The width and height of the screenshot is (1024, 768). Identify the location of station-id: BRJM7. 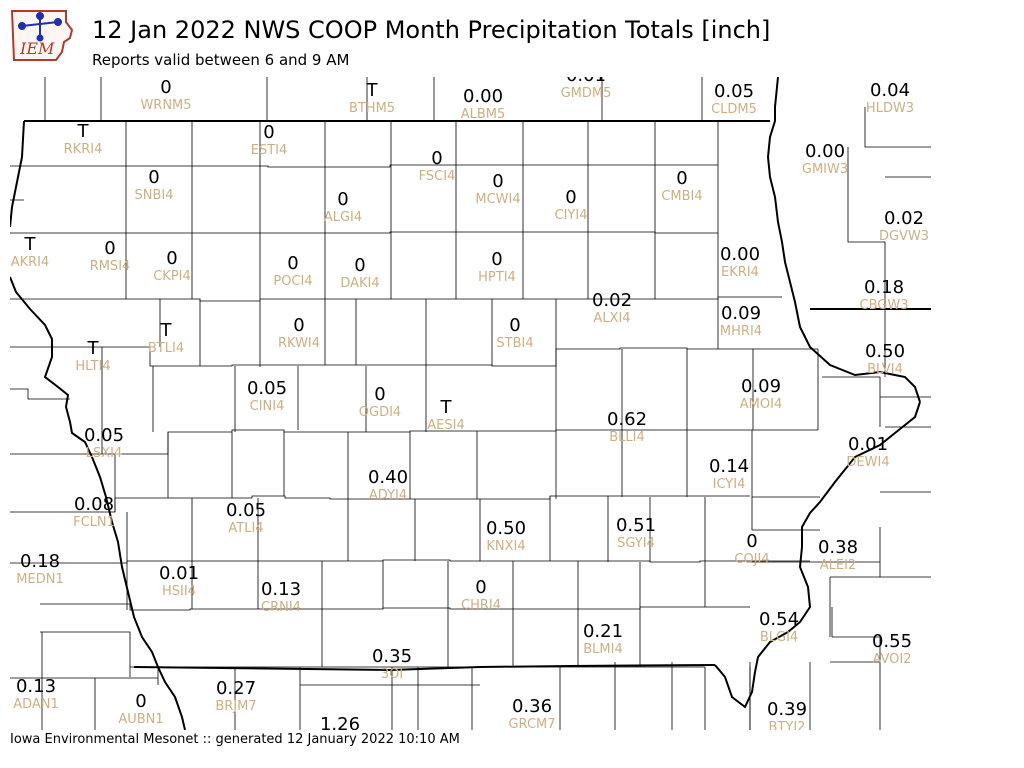
(235, 706).